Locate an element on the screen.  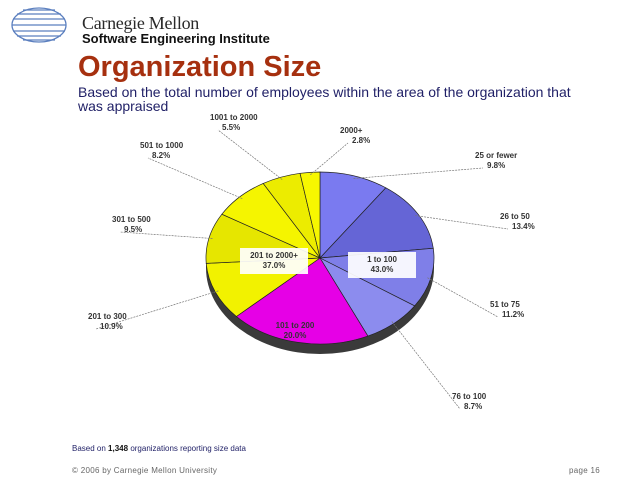
logo-university-name: Carnegie Mellon is located at coordinates (140, 23).